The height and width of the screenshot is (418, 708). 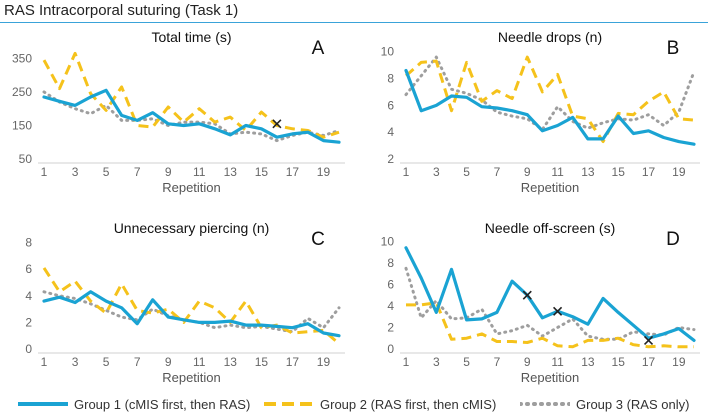 What do you see at coordinates (106, 172) in the screenshot?
I see `panel-a-xtick-label: 5` at bounding box center [106, 172].